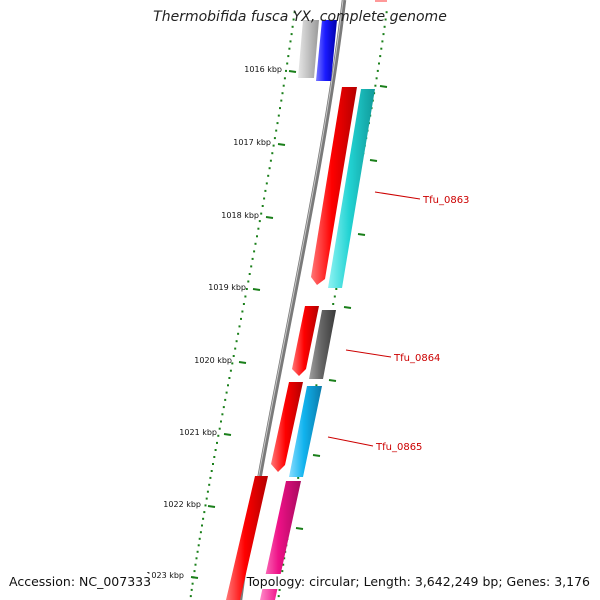  What do you see at coordinates (416, 358) in the screenshot?
I see `gene-label-tfu-0864: Tfu_0864` at bounding box center [416, 358].